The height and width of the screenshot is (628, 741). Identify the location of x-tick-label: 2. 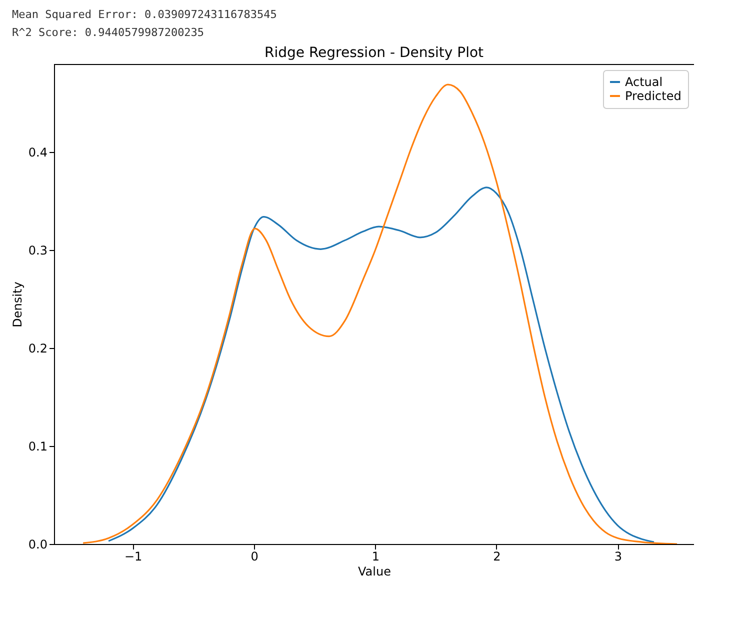
(497, 557).